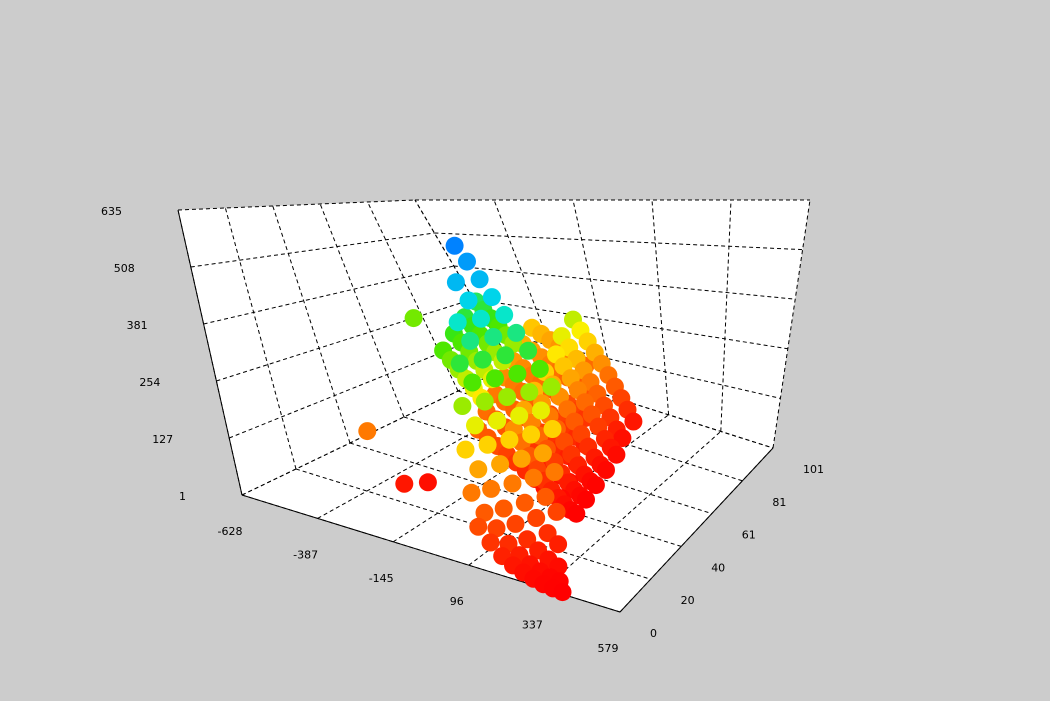  Describe the element at coordinates (124, 268) in the screenshot. I see `z-tick-label: 508` at that location.